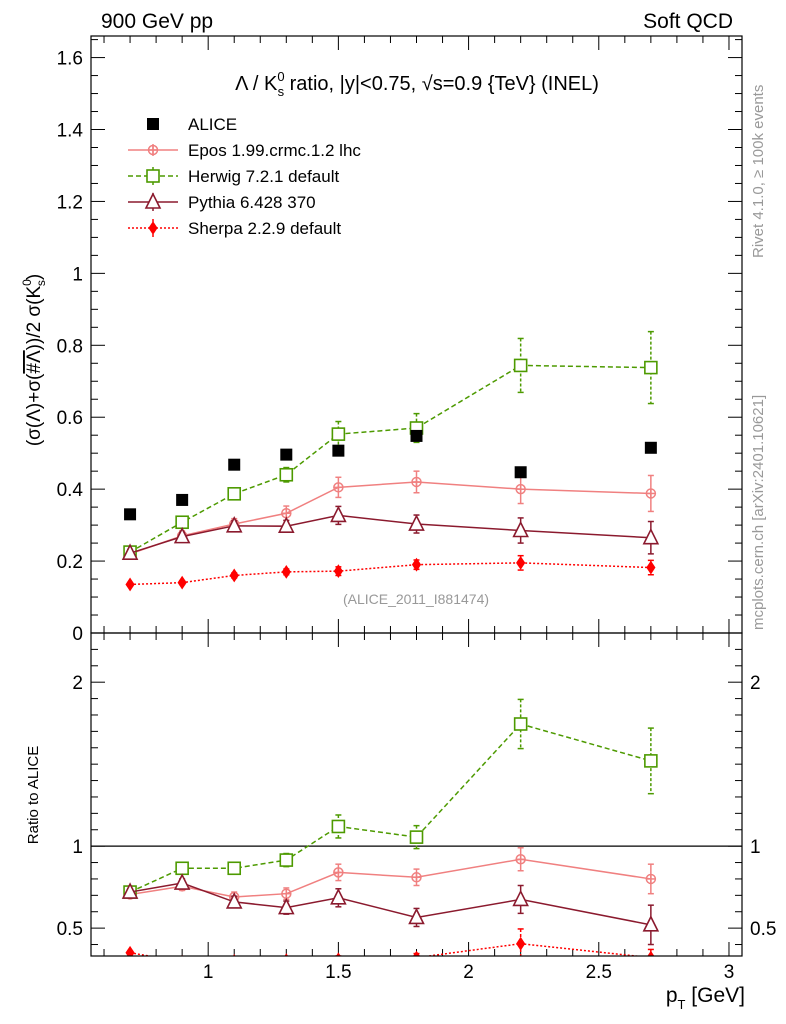 This screenshot has height=1024, width=786. What do you see at coordinates (390, 904) in the screenshot?
I see `ratio-pythia-line` at bounding box center [390, 904].